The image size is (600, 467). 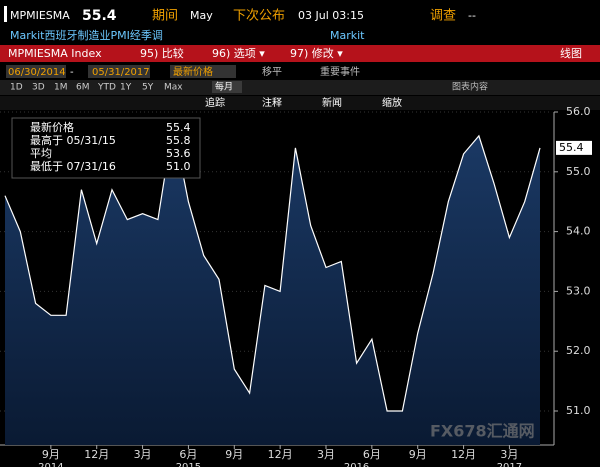 I want to click on range-button: 6M, so click(x=83, y=88).